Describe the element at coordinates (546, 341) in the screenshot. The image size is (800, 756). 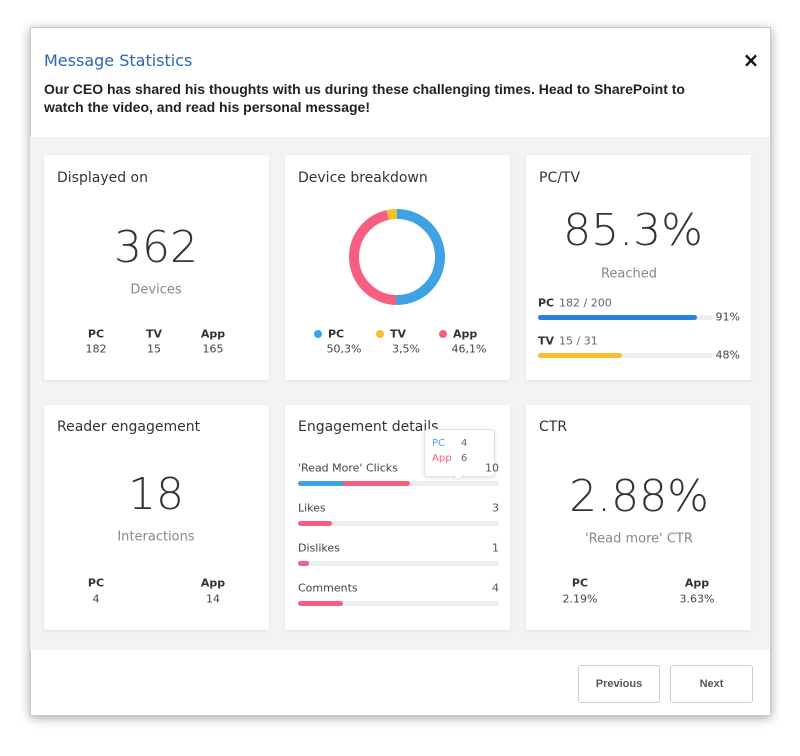
I see `progress-label: TV` at that location.